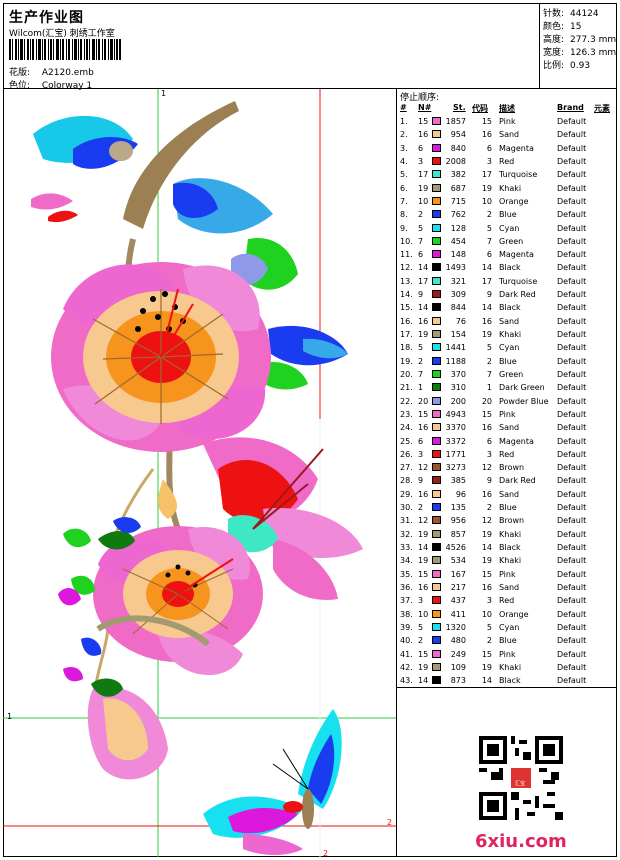 This screenshot has height=860, width=620. I want to click on table-row: 15. 14 844 14 Black Default, so click(507, 309).